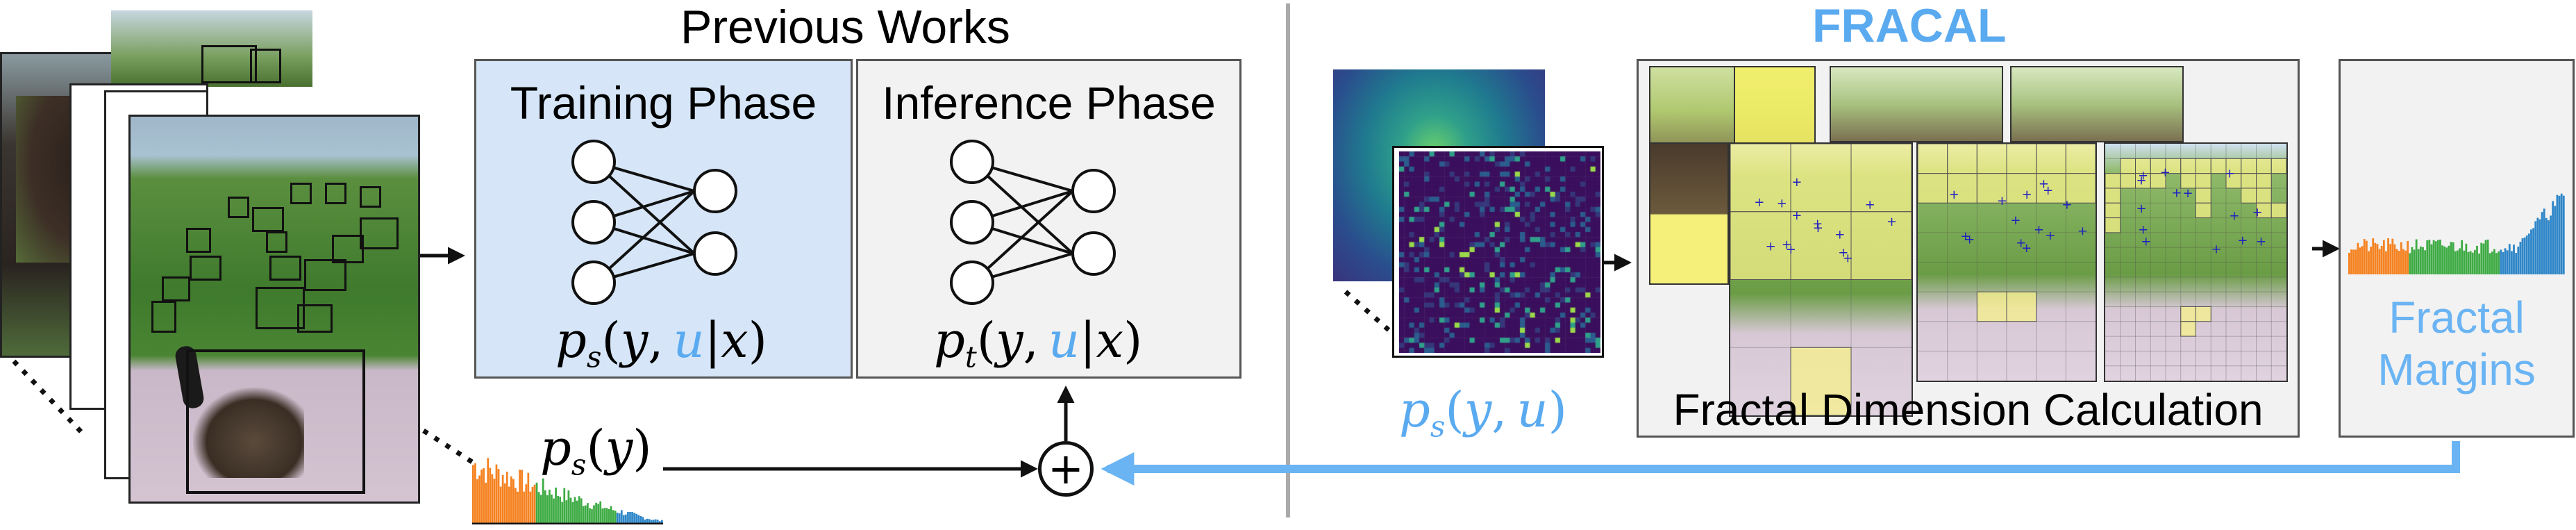 The width and height of the screenshot is (2576, 530). Describe the element at coordinates (1909, 26) in the screenshot. I see `heading-fracal: FRACAL` at that location.